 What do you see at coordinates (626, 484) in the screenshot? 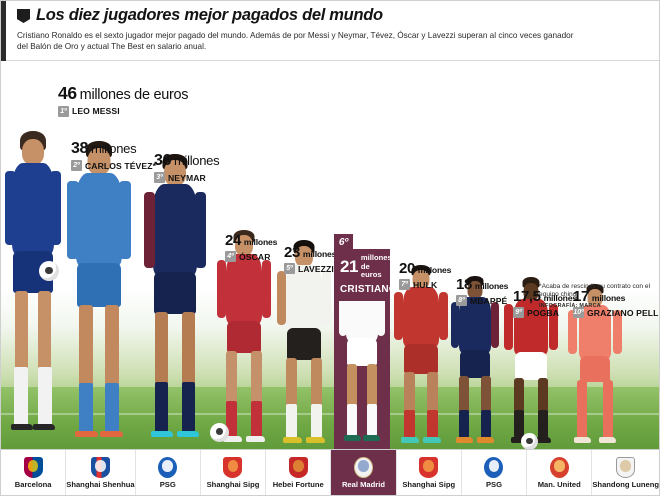
I see `club-name: Shandong Luneng` at bounding box center [626, 484].